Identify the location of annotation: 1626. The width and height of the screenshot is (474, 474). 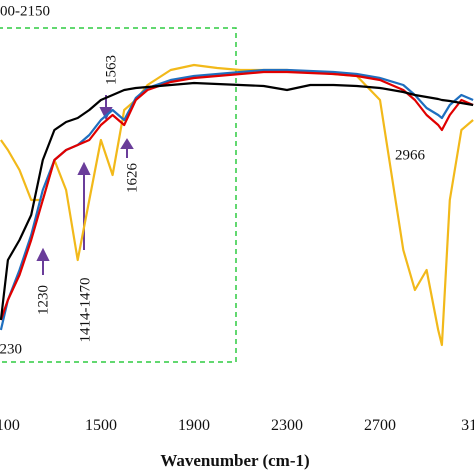
(132, 178).